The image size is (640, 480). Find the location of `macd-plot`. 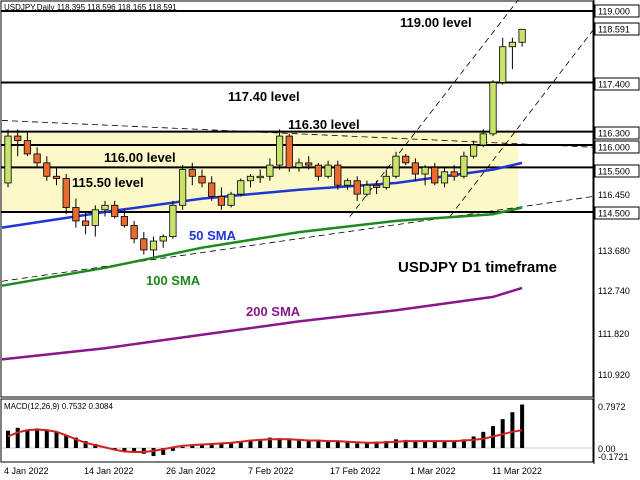

macd-plot is located at coordinates (297, 430).